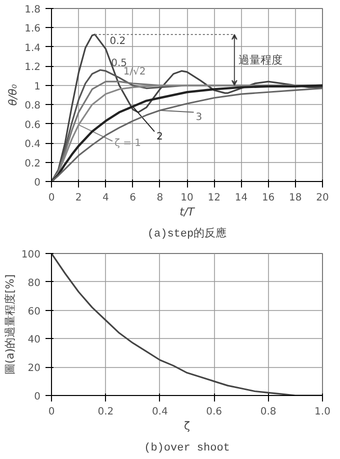 The width and height of the screenshot is (340, 459). Describe the element at coordinates (32, 48) in the screenshot. I see `y-tick-label: 1.4` at that location.